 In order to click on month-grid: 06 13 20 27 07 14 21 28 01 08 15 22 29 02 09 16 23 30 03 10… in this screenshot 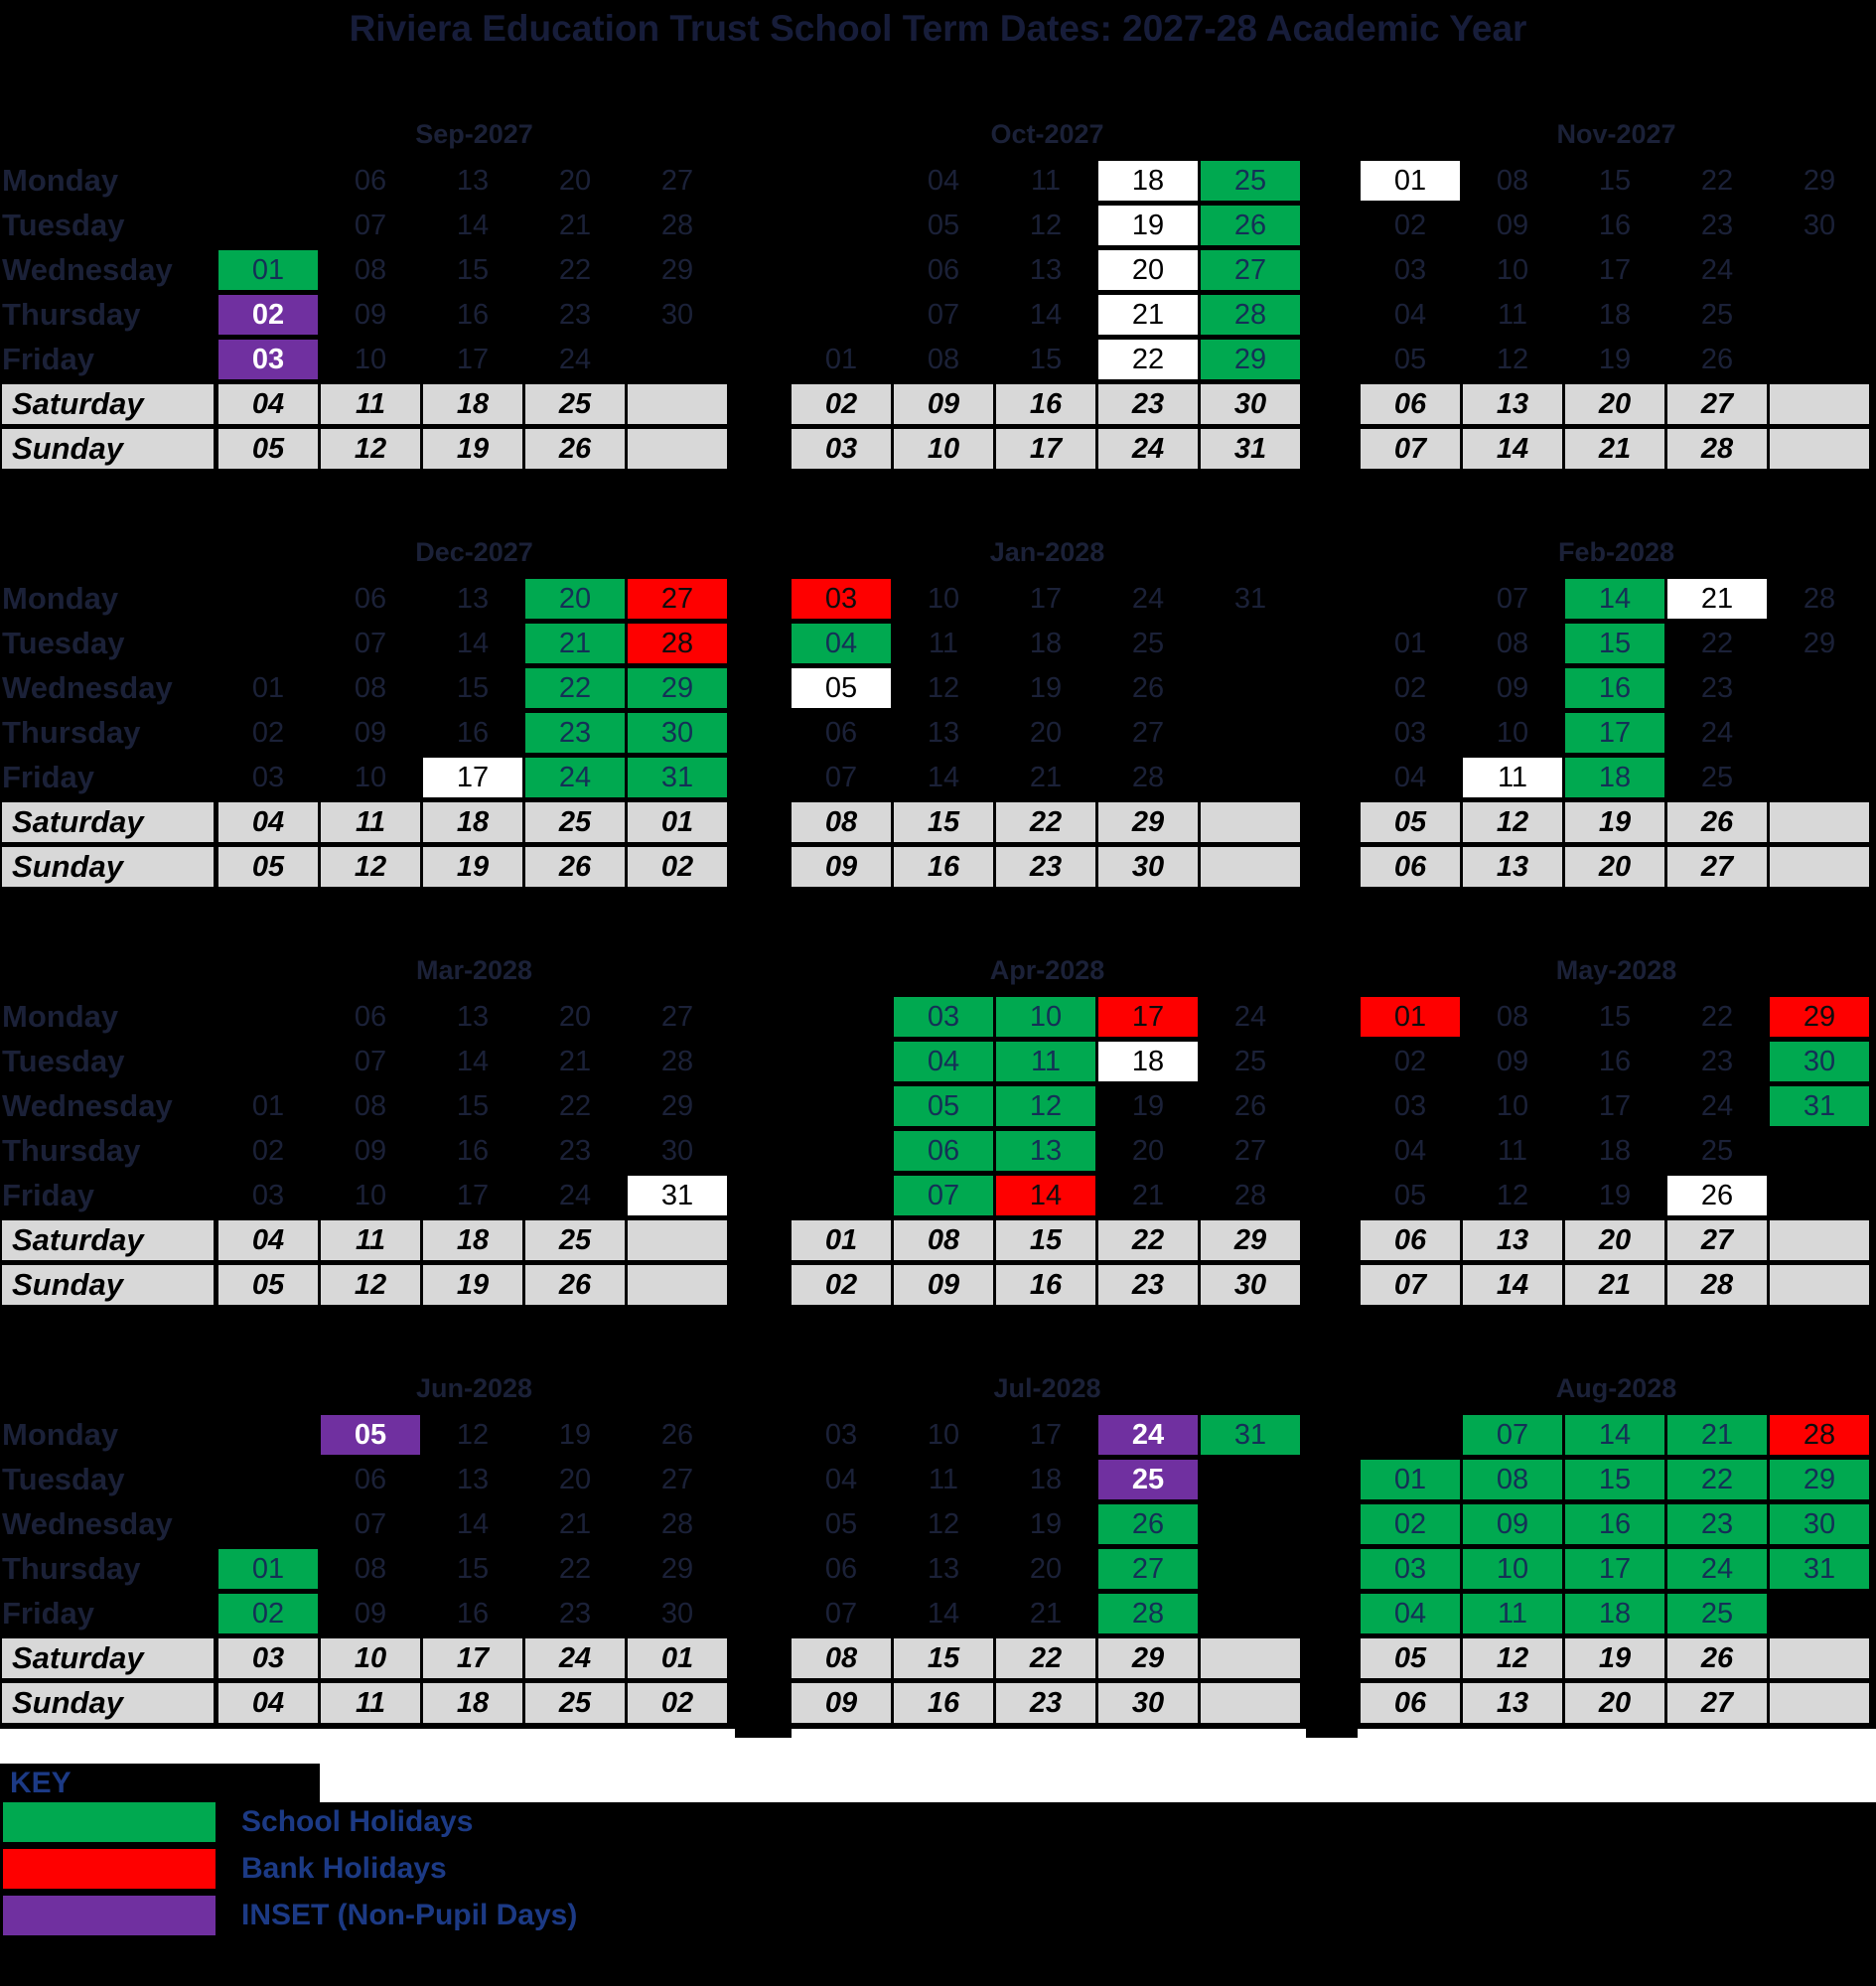, I will do `click(473, 1151)`.